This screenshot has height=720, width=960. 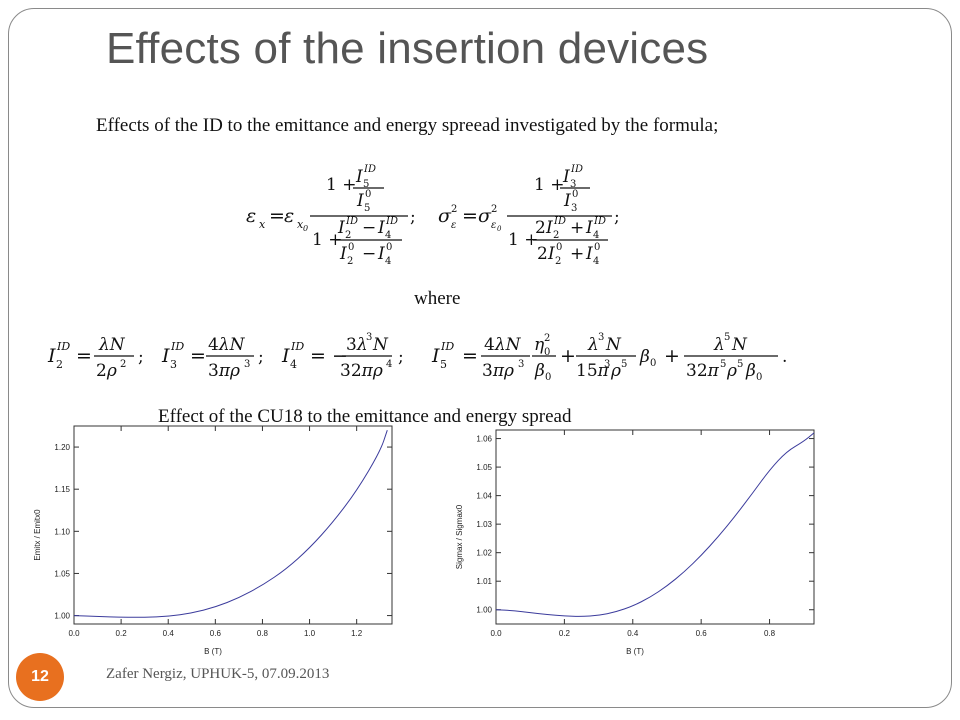 I want to click on svg-text: x, so click(x=300, y=224).